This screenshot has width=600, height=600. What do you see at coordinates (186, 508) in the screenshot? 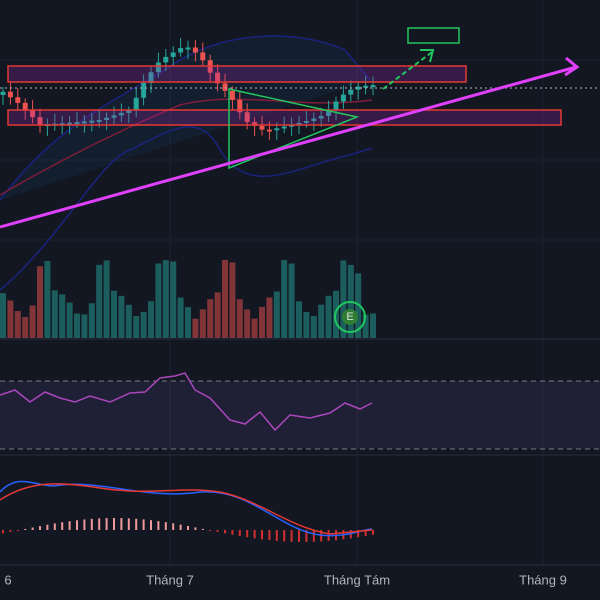
I see `macd-line` at bounding box center [186, 508].